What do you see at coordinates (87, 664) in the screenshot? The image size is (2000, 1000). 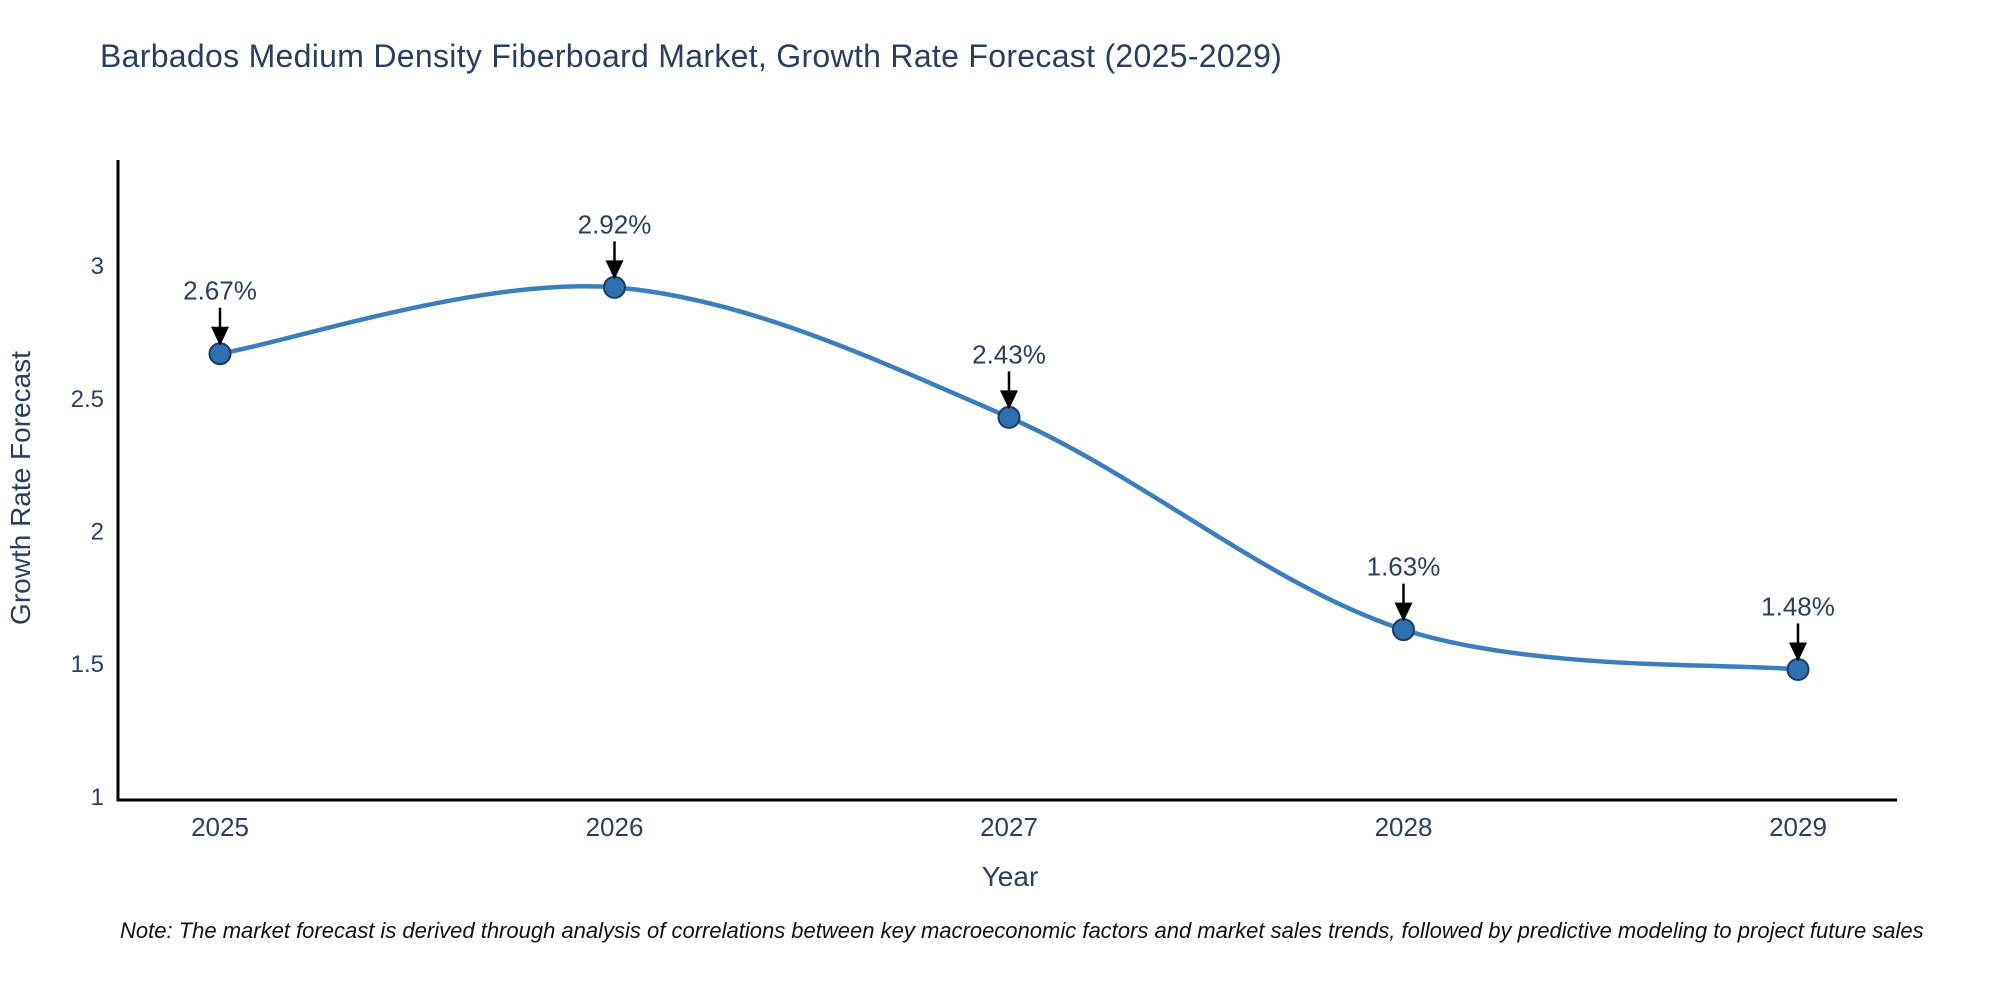 I see `y-tick-label: 1.5` at bounding box center [87, 664].